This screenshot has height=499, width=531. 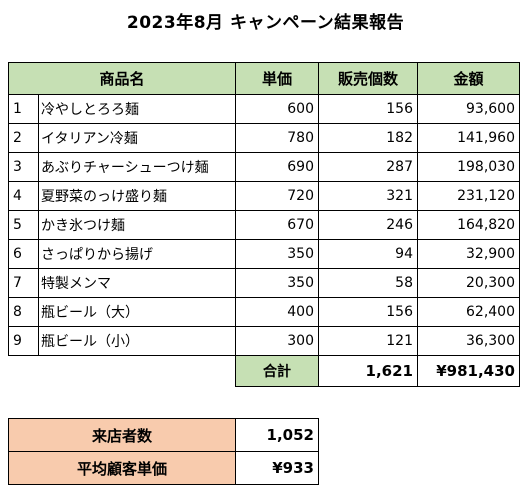 I want to click on unit-price: 690, so click(x=277, y=167).